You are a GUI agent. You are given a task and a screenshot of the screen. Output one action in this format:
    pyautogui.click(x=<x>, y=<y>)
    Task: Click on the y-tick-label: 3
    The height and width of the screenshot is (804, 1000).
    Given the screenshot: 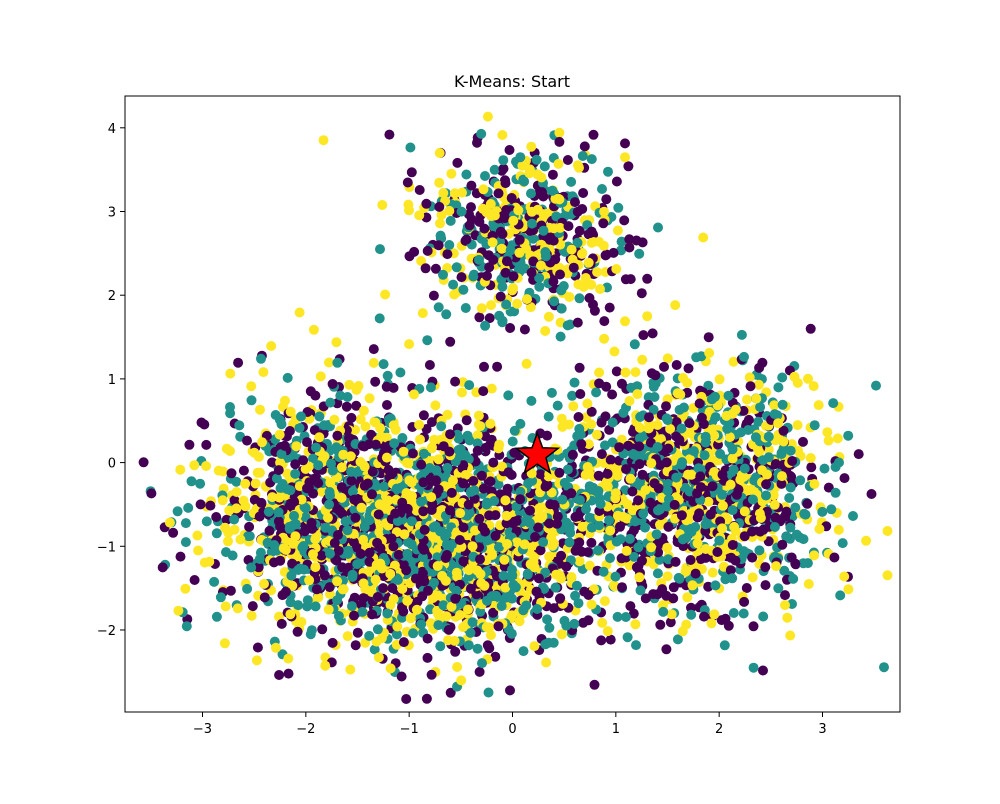 What is the action you would take?
    pyautogui.click(x=112, y=213)
    